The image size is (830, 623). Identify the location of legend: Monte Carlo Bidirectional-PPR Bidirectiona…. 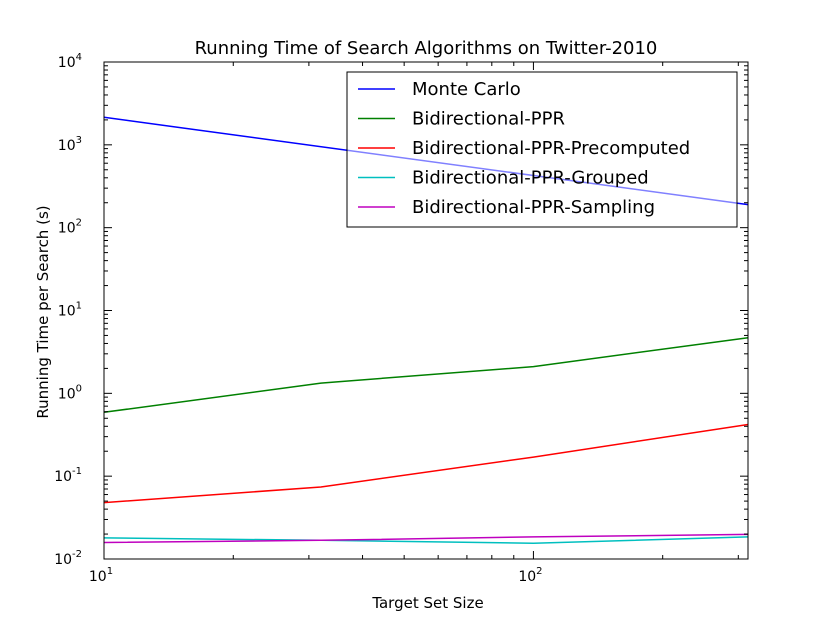
(542, 149).